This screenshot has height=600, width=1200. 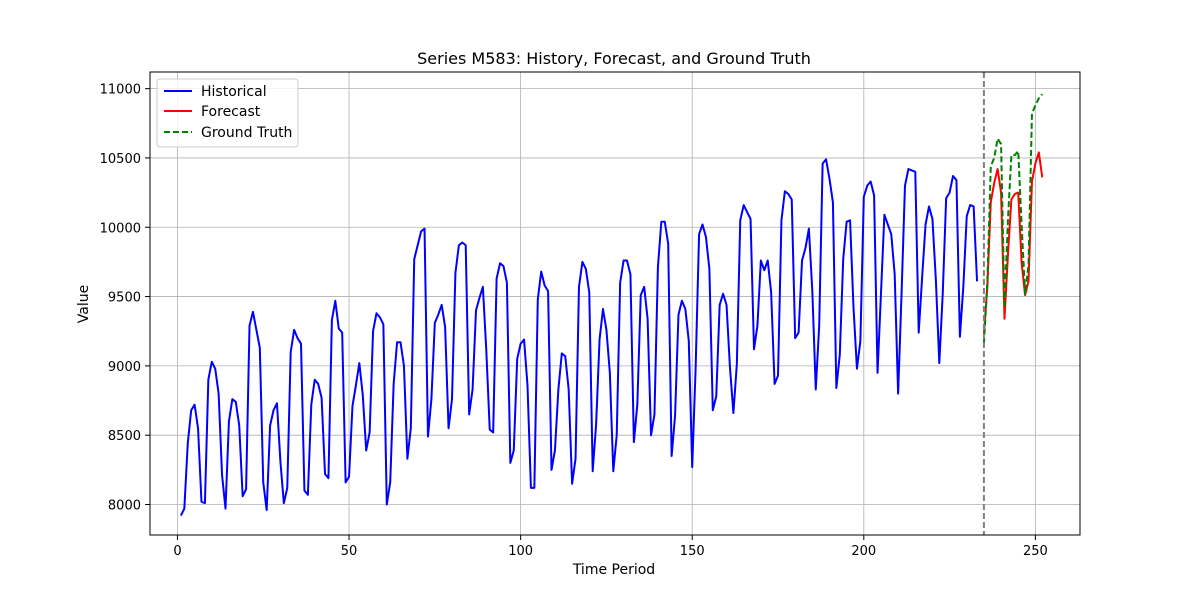 I want to click on series-line-forecast, so click(x=1013, y=243).